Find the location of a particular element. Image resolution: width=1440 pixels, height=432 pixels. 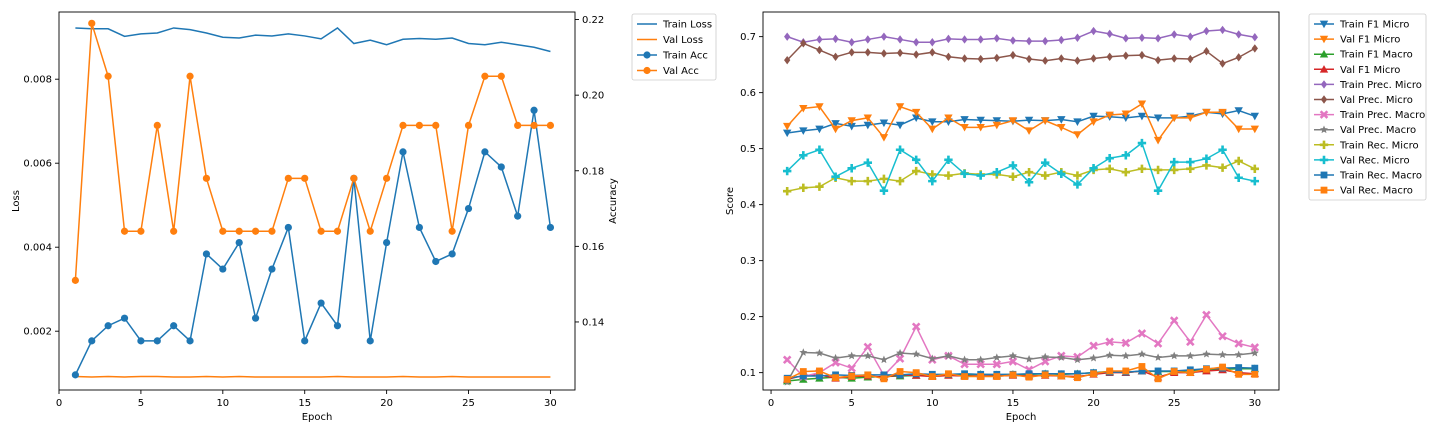

x-tick-label: 30 is located at coordinates (1254, 403).